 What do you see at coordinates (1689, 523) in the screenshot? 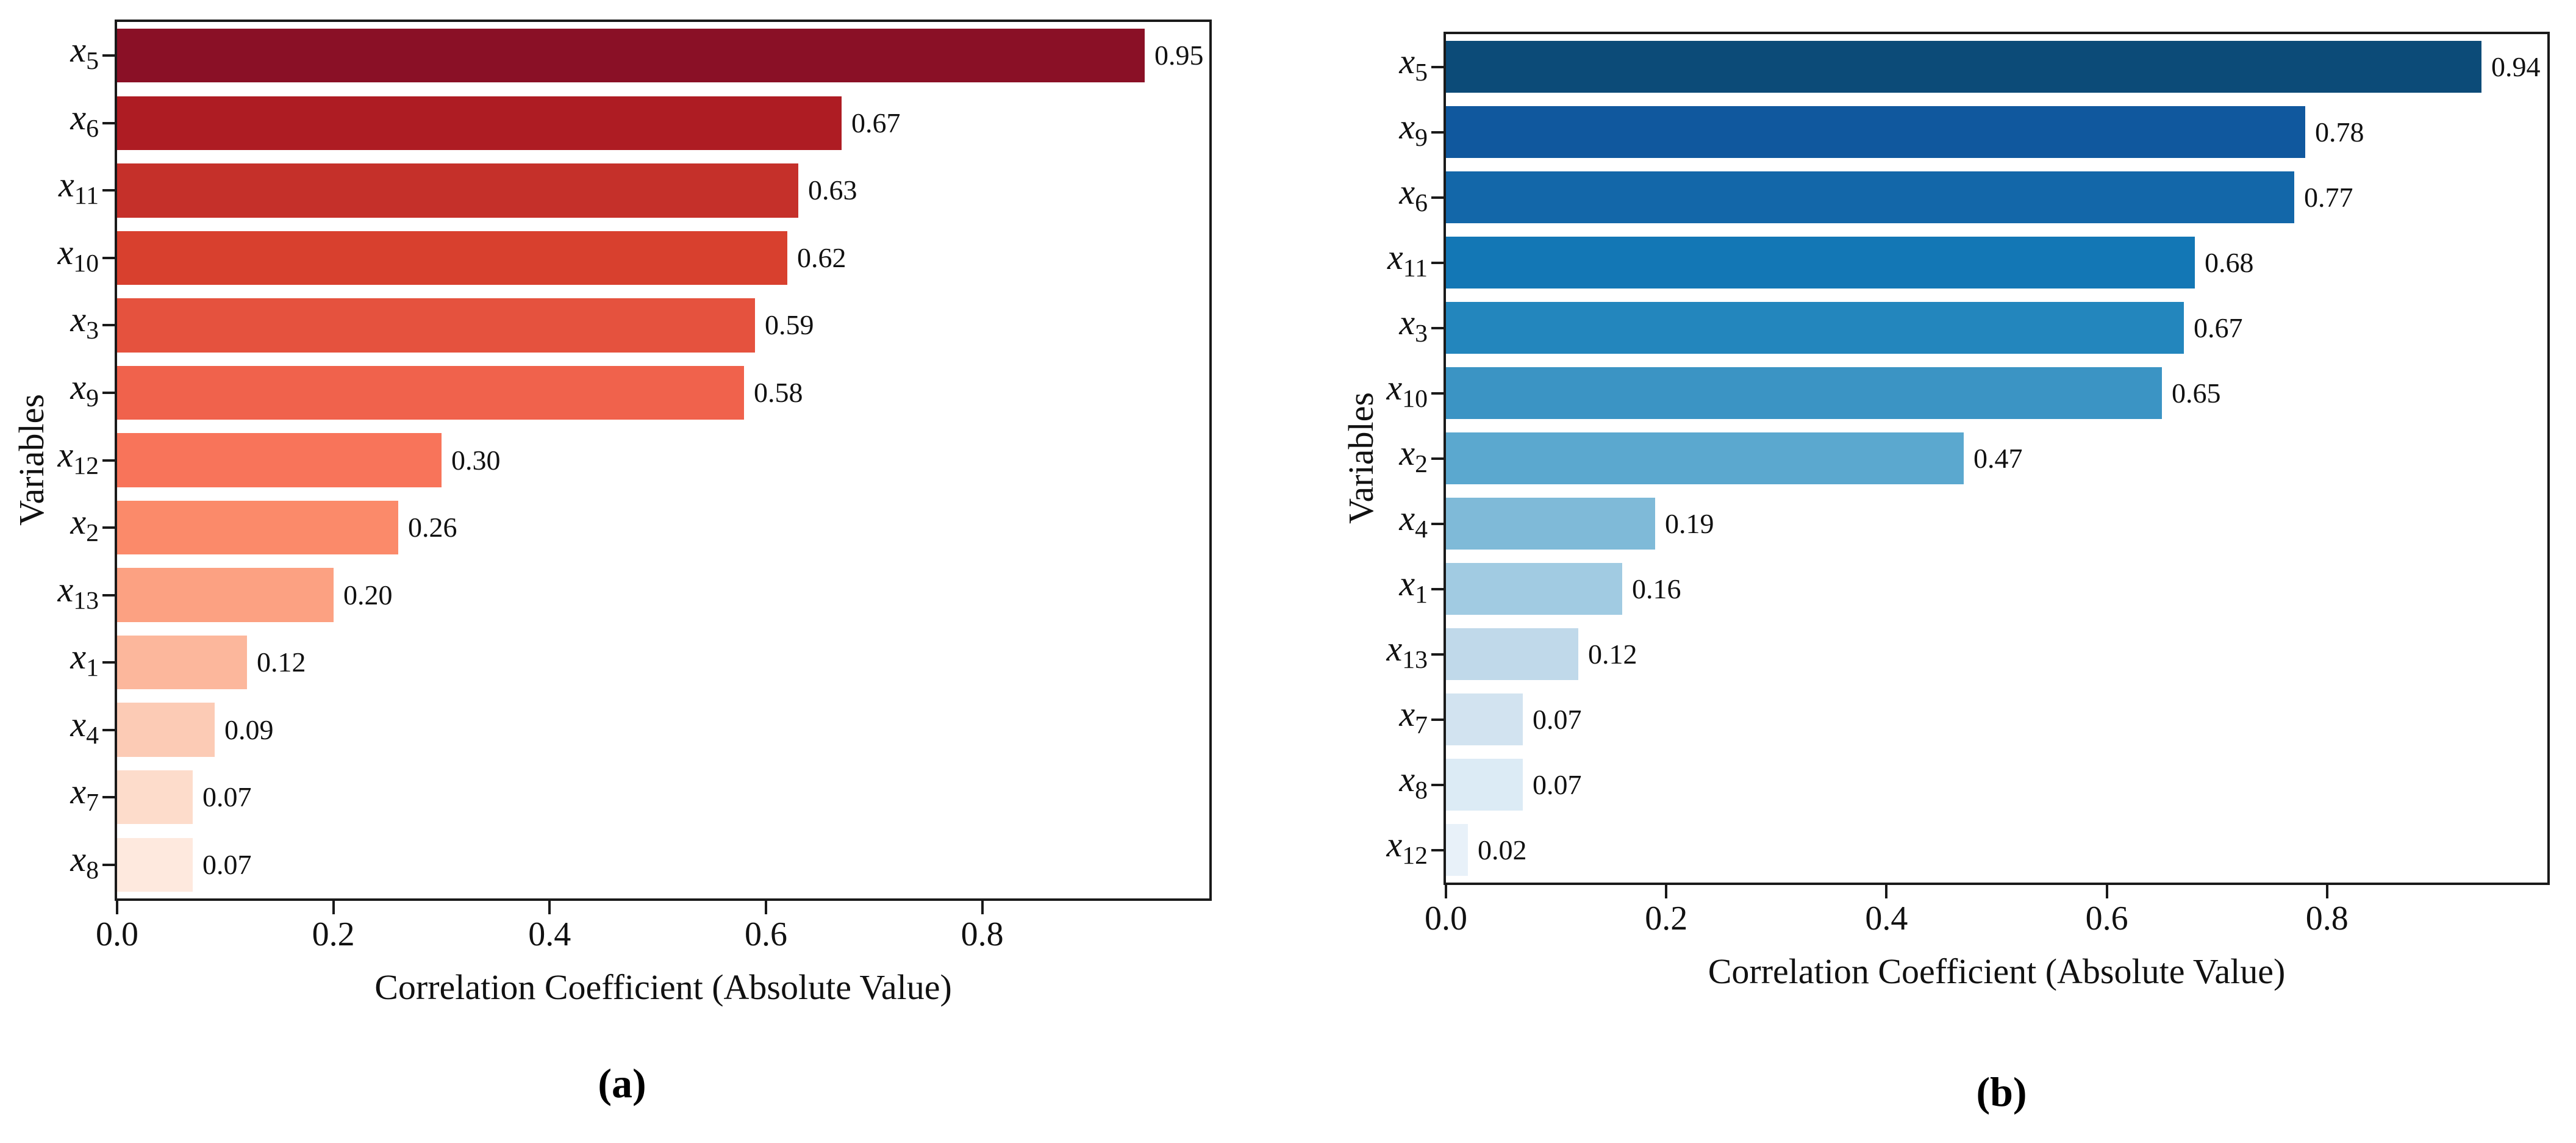
I see `bar-value-label-x4: 0.19` at bounding box center [1689, 523].